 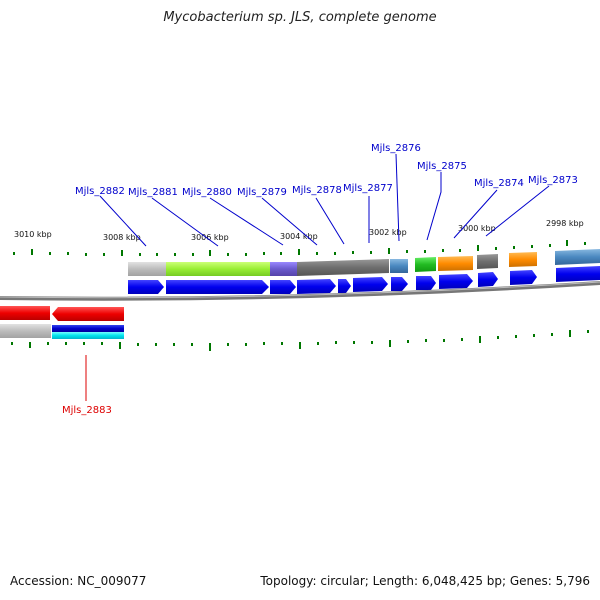 I want to click on gene-label: Mjls_2874, so click(x=499, y=183).